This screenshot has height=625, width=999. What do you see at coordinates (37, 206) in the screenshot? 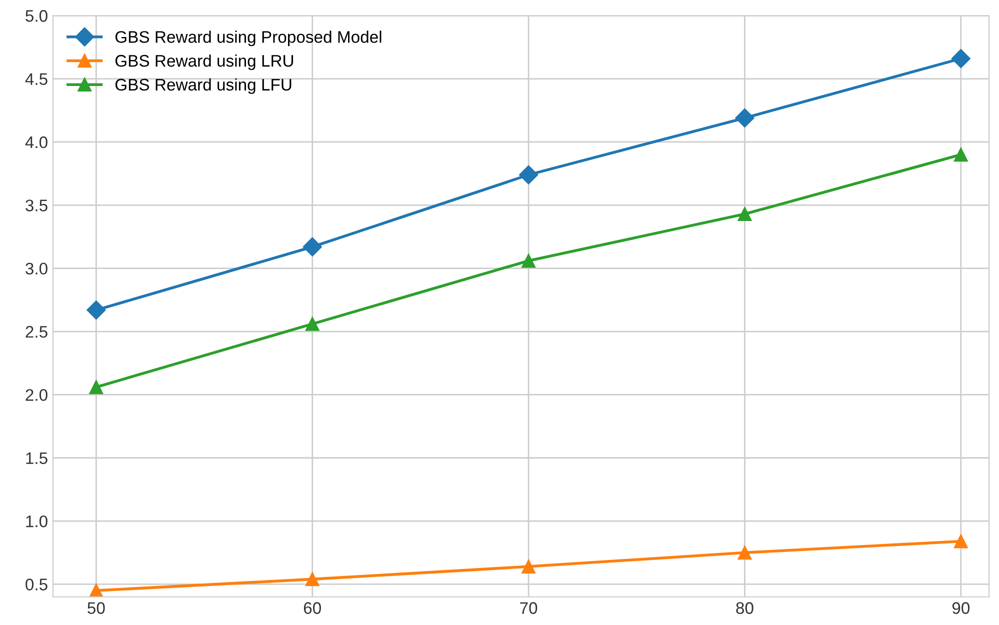
I see `y-tick-label: 3.5` at bounding box center [37, 206].